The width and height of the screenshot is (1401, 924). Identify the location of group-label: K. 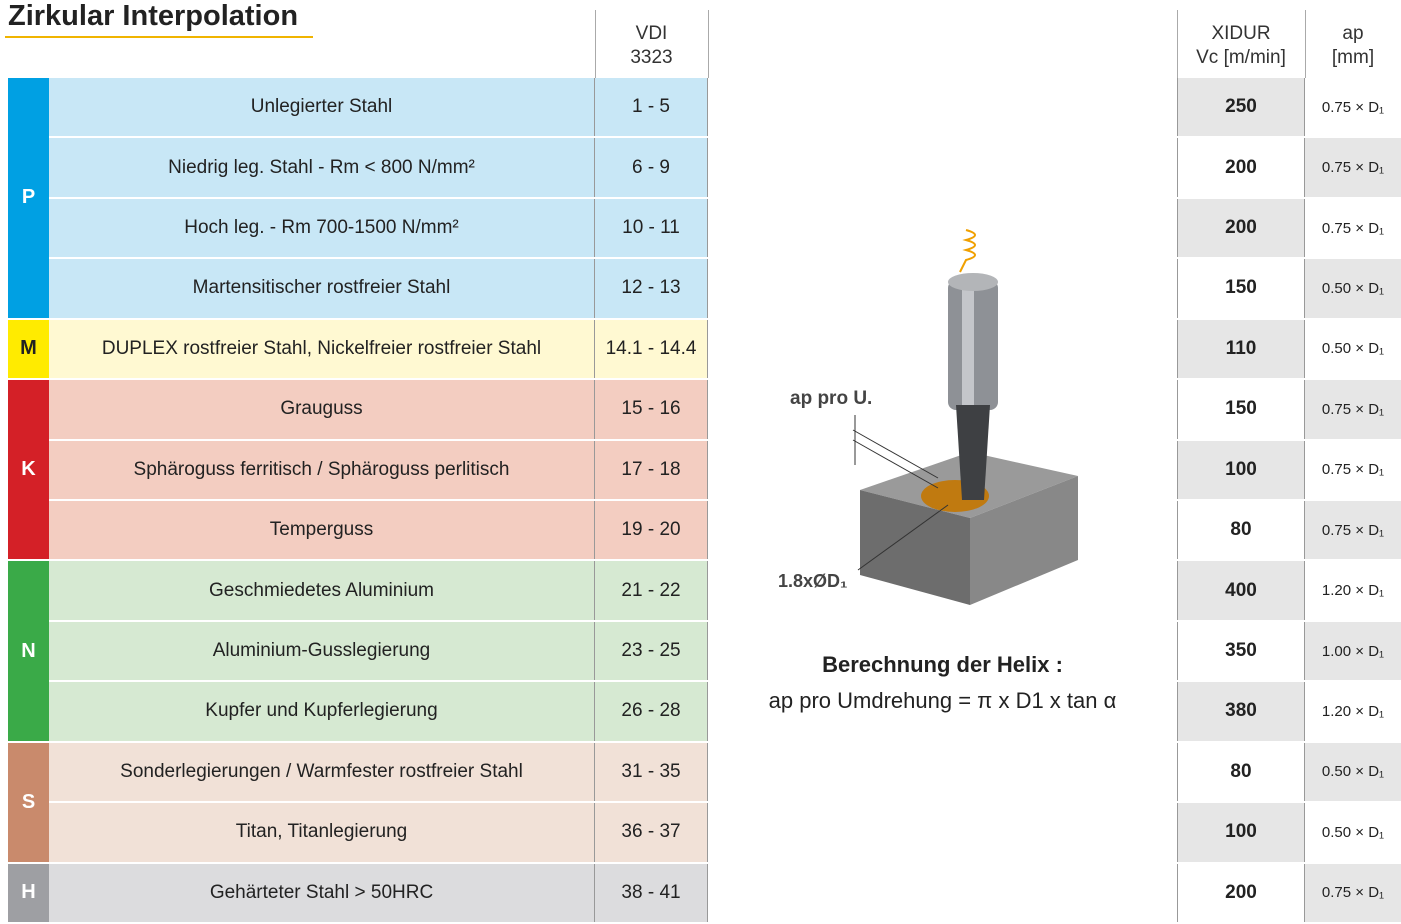
(28, 470).